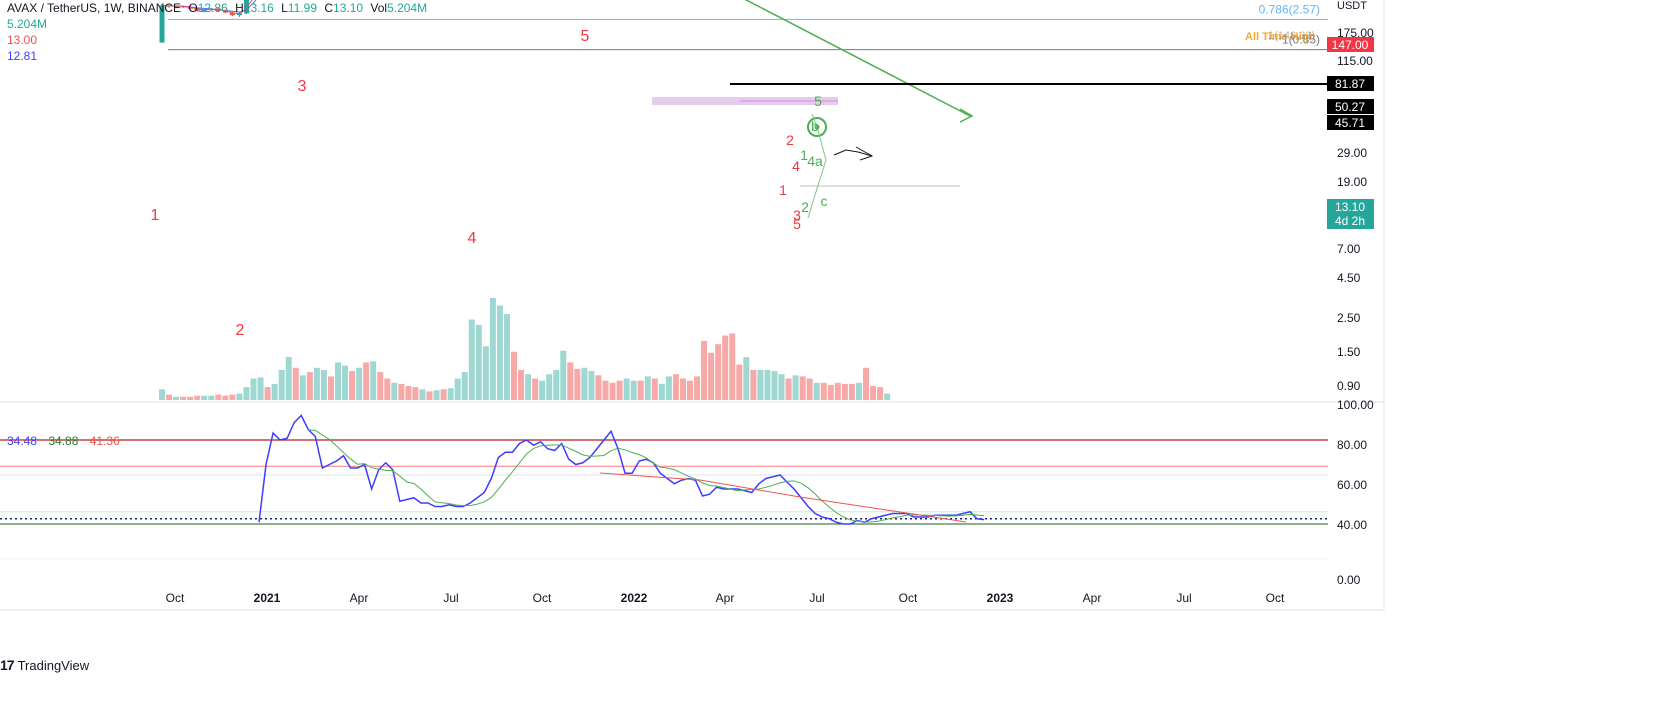 The height and width of the screenshot is (708, 1662). What do you see at coordinates (22, 441) in the screenshot?
I see `rsi-value: 34.48` at bounding box center [22, 441].